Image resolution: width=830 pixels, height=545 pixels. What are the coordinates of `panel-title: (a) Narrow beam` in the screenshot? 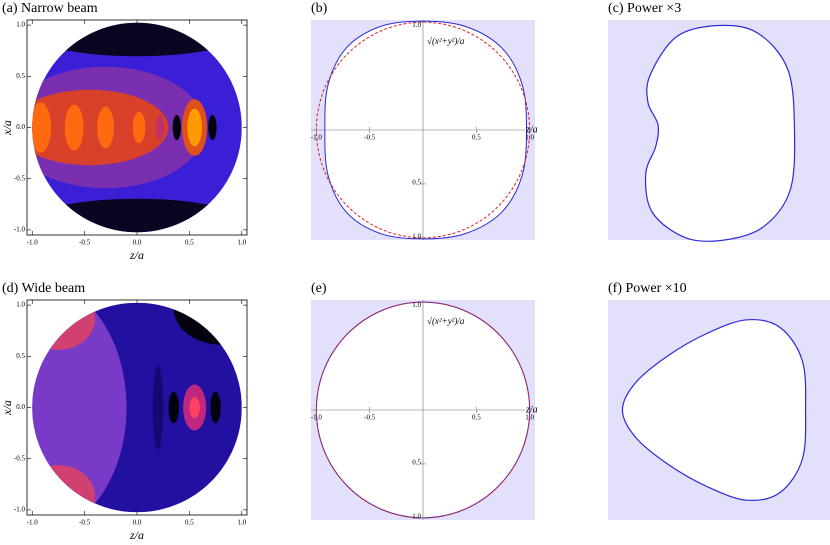 It's located at (50, 8).